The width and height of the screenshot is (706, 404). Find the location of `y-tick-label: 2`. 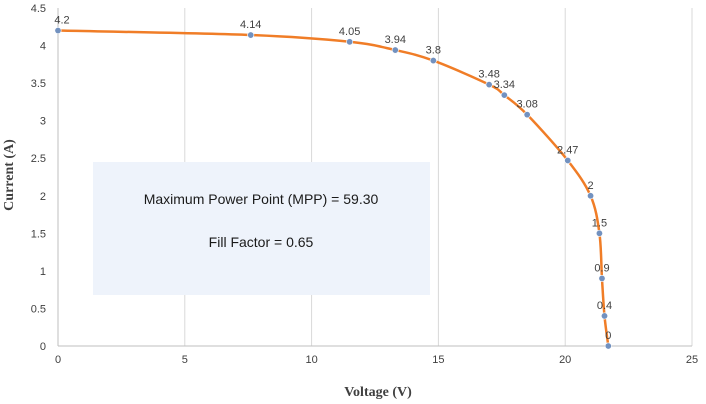

y-tick-label: 2 is located at coordinates (43, 197).